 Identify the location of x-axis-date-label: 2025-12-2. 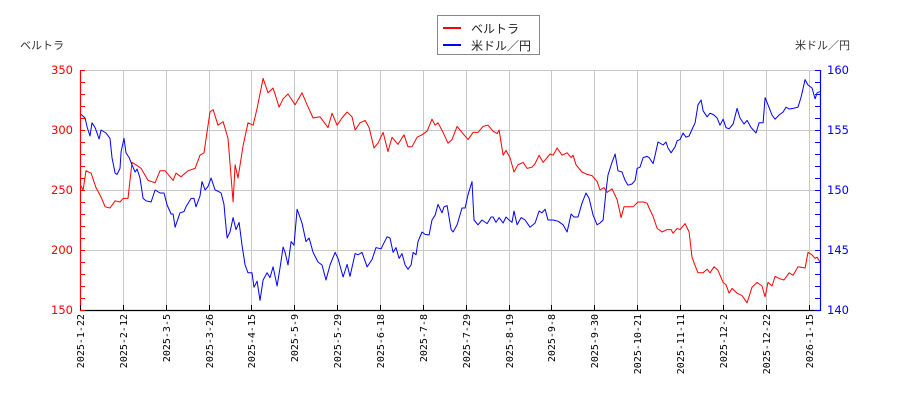
(724, 341).